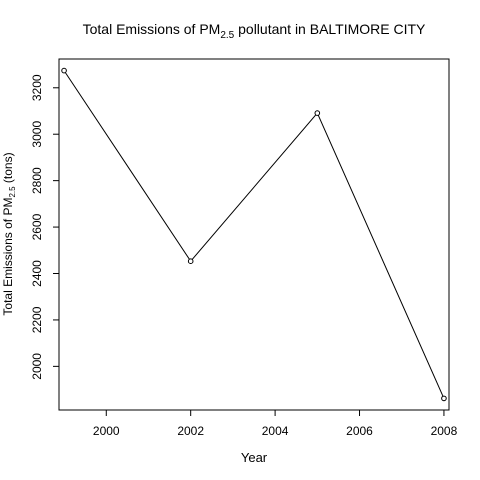 The image size is (480, 480). Describe the element at coordinates (37, 273) in the screenshot. I see `y-tick-label: 2400` at that location.